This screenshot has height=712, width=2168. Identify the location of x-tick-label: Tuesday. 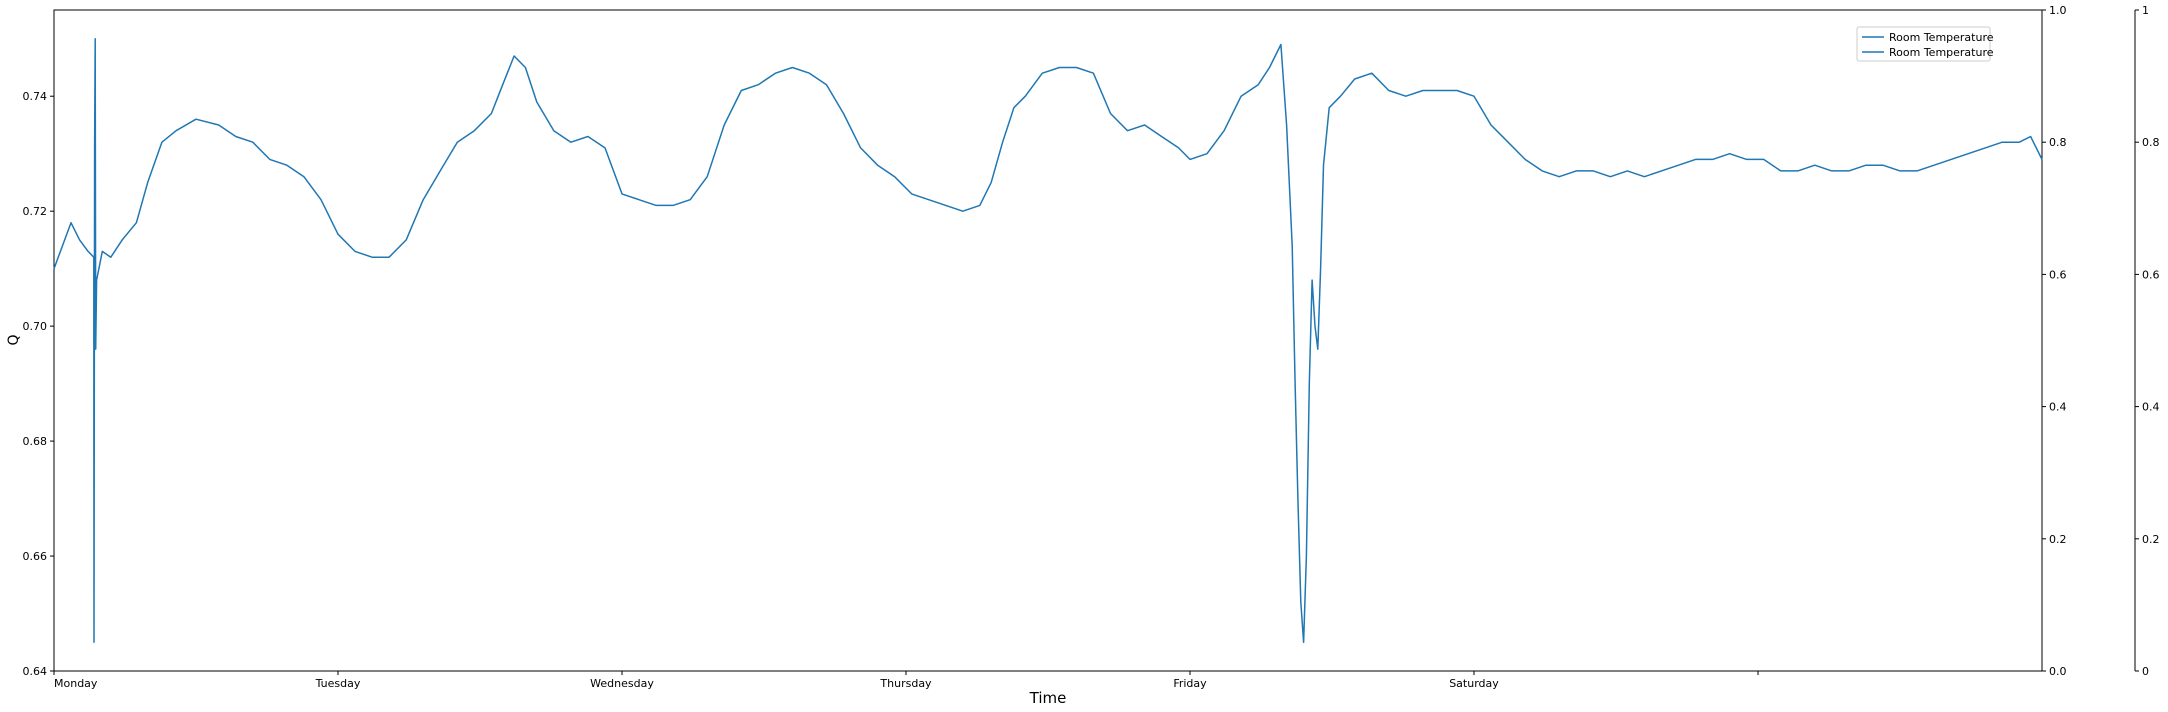
(338, 683).